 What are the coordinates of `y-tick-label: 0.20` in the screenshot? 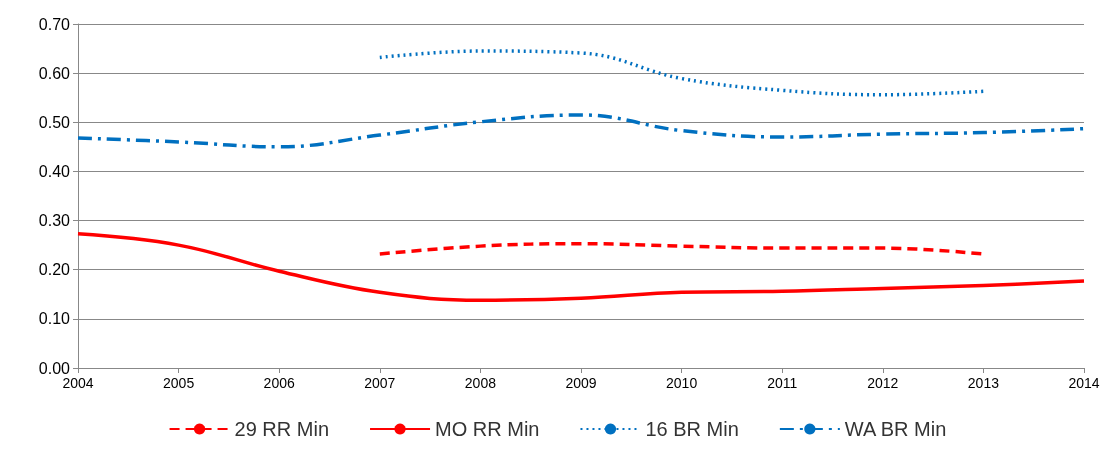 It's located at (54, 270).